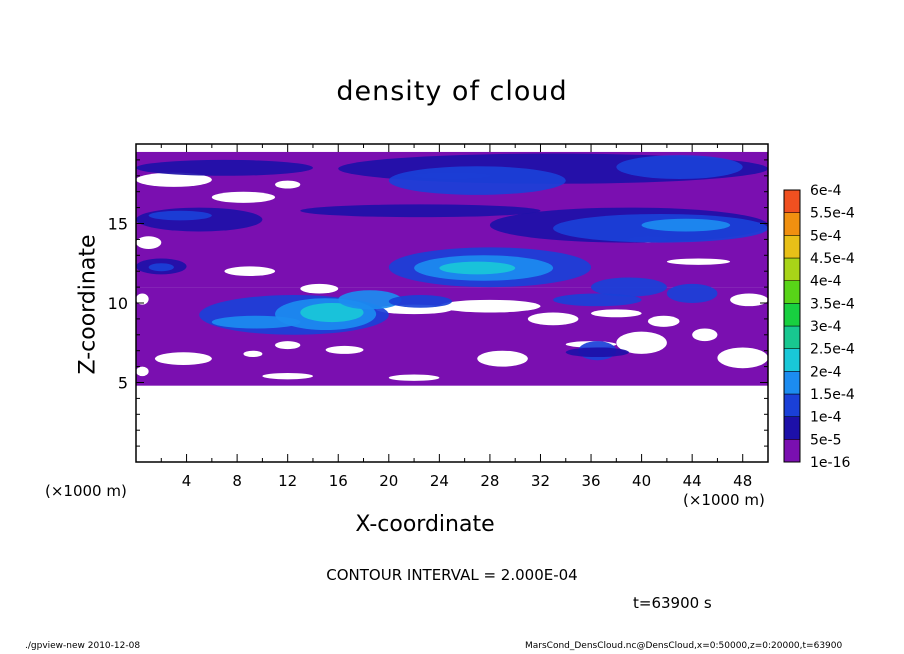  I want to click on x-unit-right: (×1000 m), so click(724, 500).